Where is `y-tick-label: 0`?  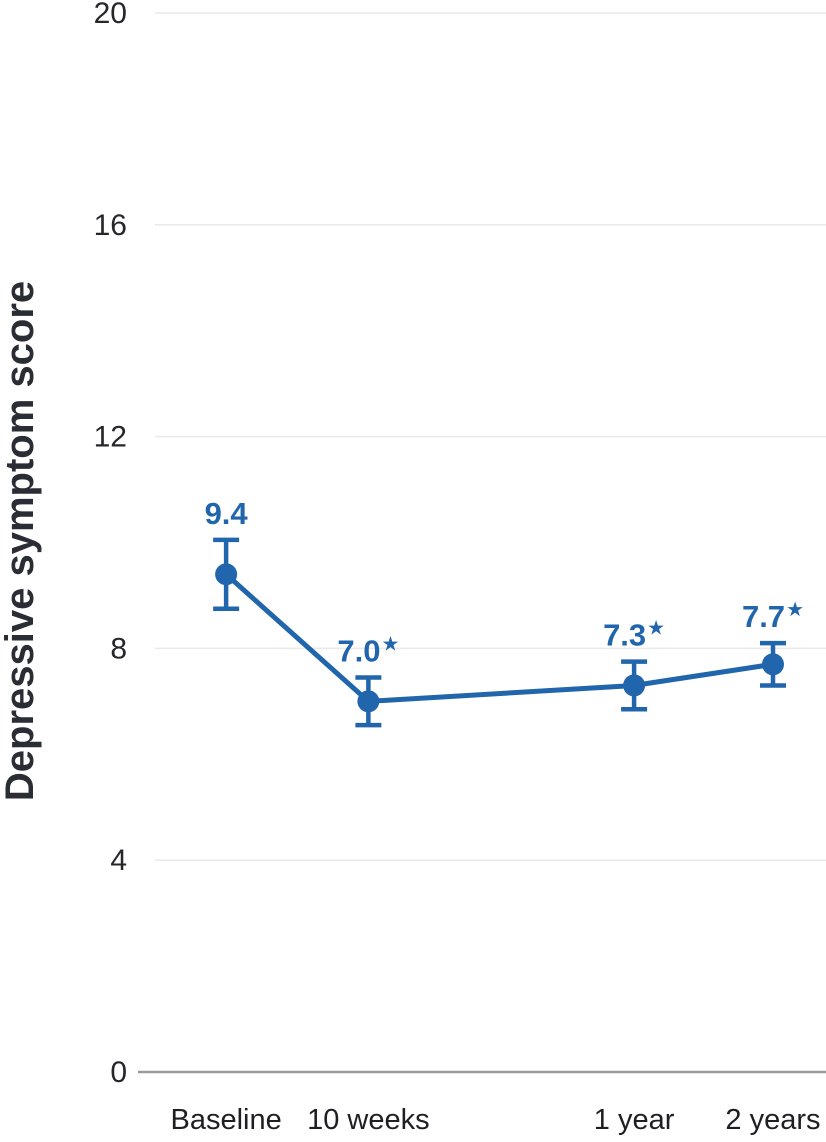
y-tick-label: 0 is located at coordinates (118, 1072).